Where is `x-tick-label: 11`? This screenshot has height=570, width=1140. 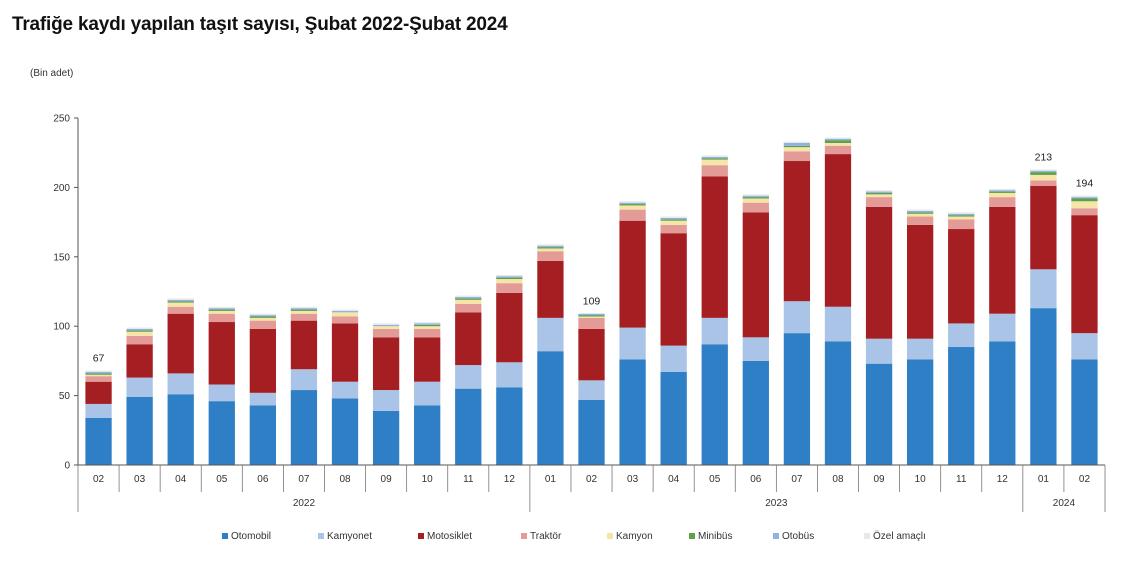
x-tick-label: 11 is located at coordinates (468, 479).